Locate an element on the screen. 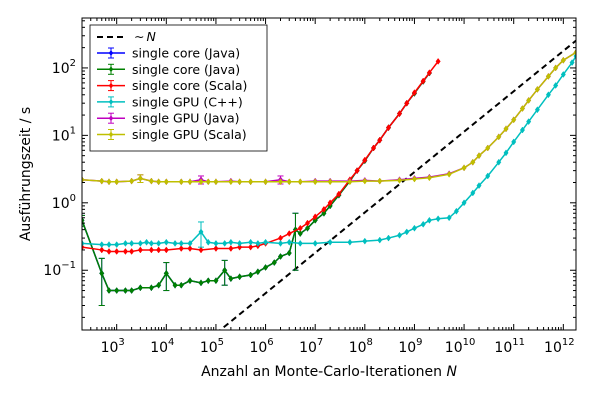 The width and height of the screenshot is (600, 400). y-tick-label: 10⁻¹ is located at coordinates (59, 269).